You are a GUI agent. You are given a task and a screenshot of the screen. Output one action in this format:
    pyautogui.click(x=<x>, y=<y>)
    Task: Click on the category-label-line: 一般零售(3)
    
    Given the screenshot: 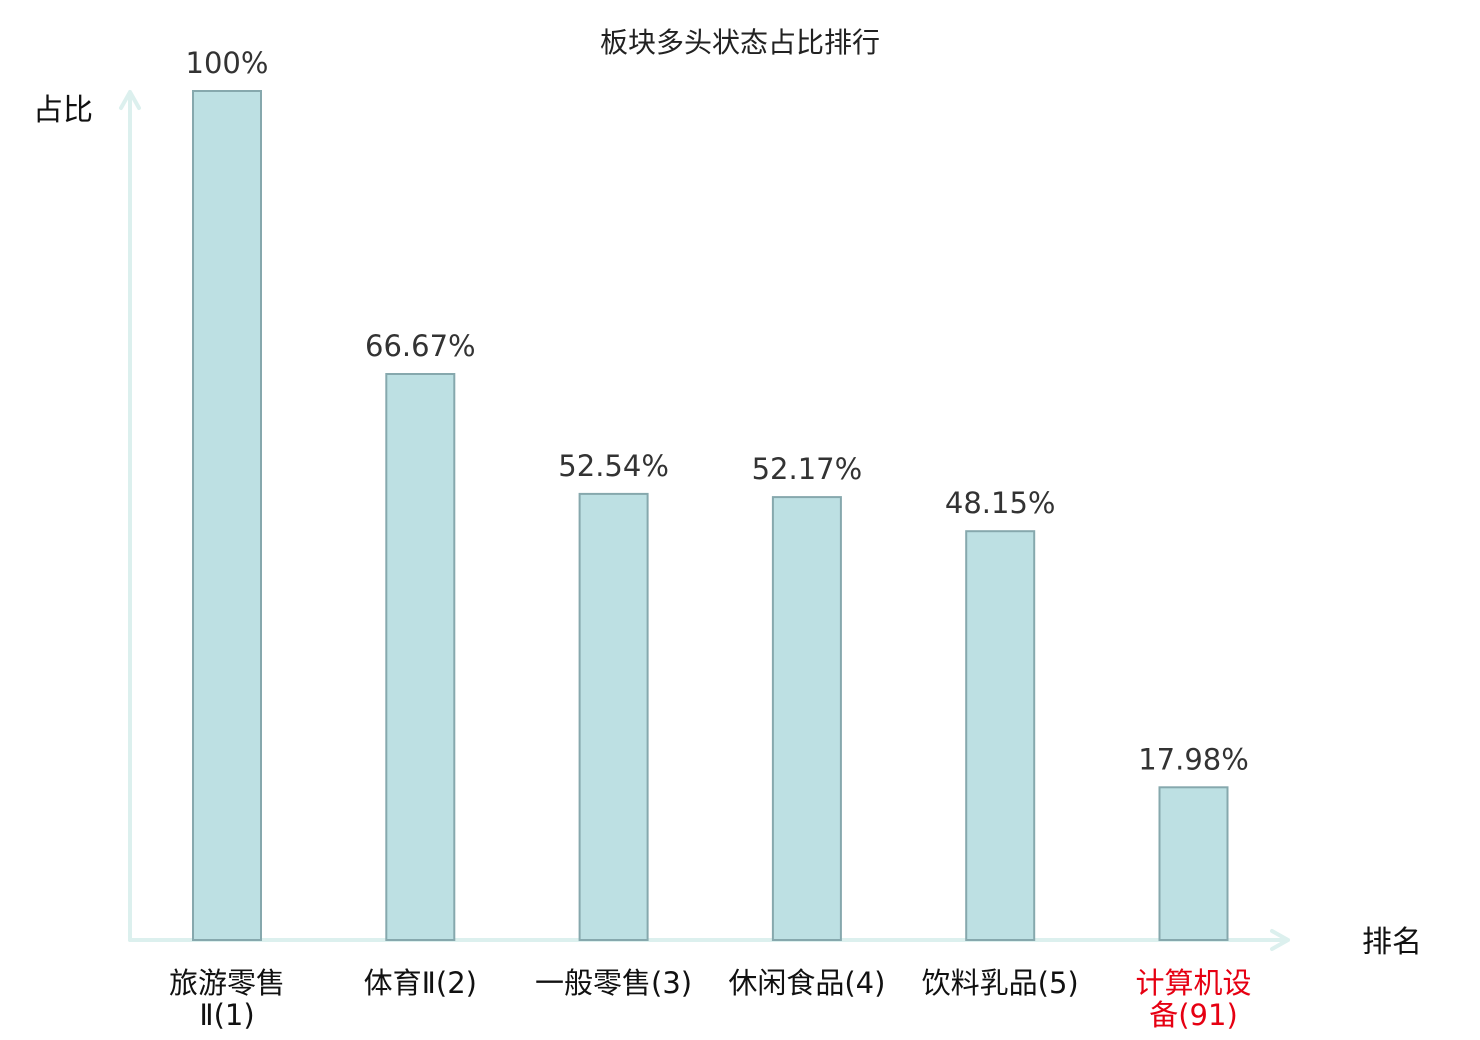 What is the action you would take?
    pyautogui.click(x=613, y=983)
    